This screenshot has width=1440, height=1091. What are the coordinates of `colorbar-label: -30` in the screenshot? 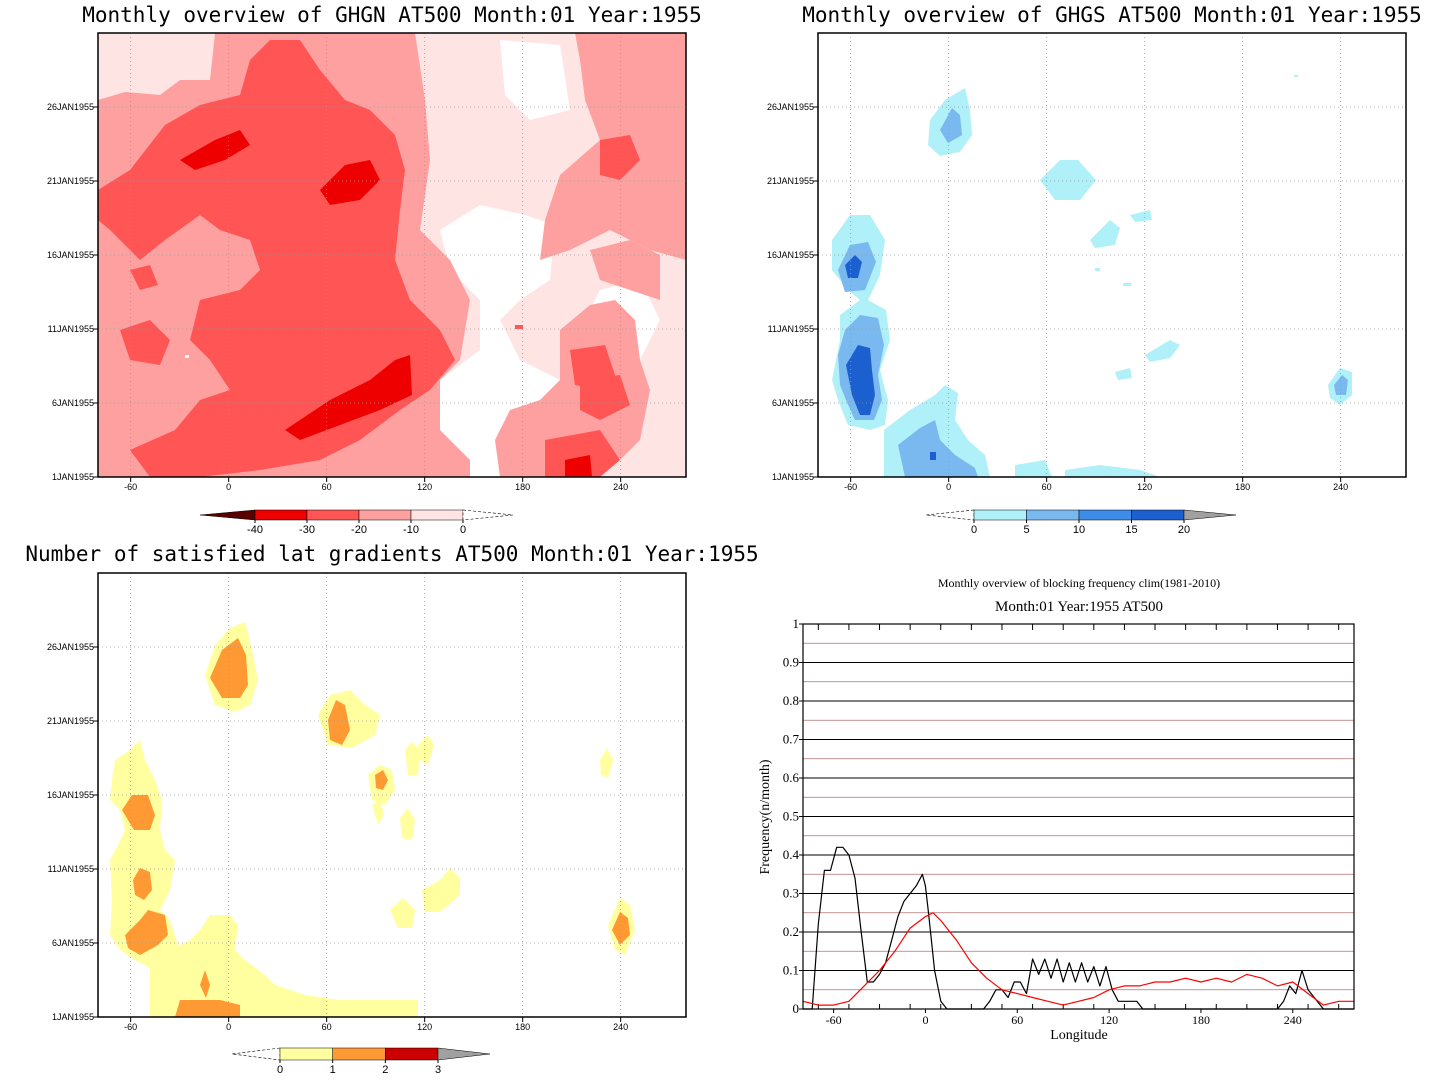 It's located at (307, 530).